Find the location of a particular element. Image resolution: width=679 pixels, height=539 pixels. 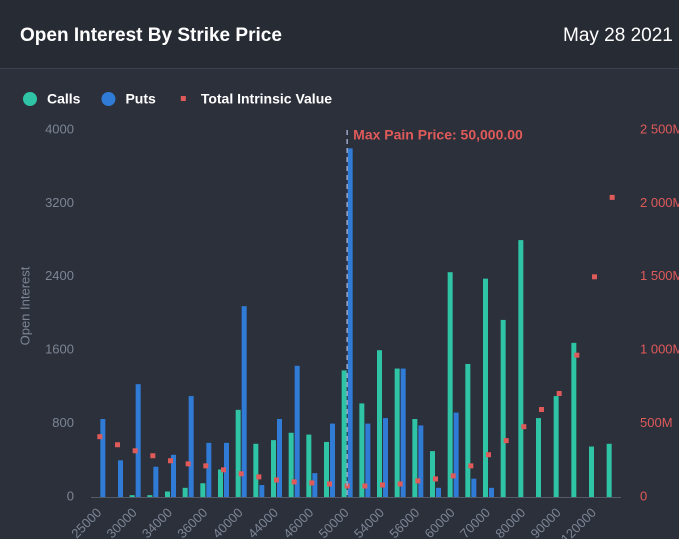

y2-tick-label: 500M is located at coordinates (656, 422).